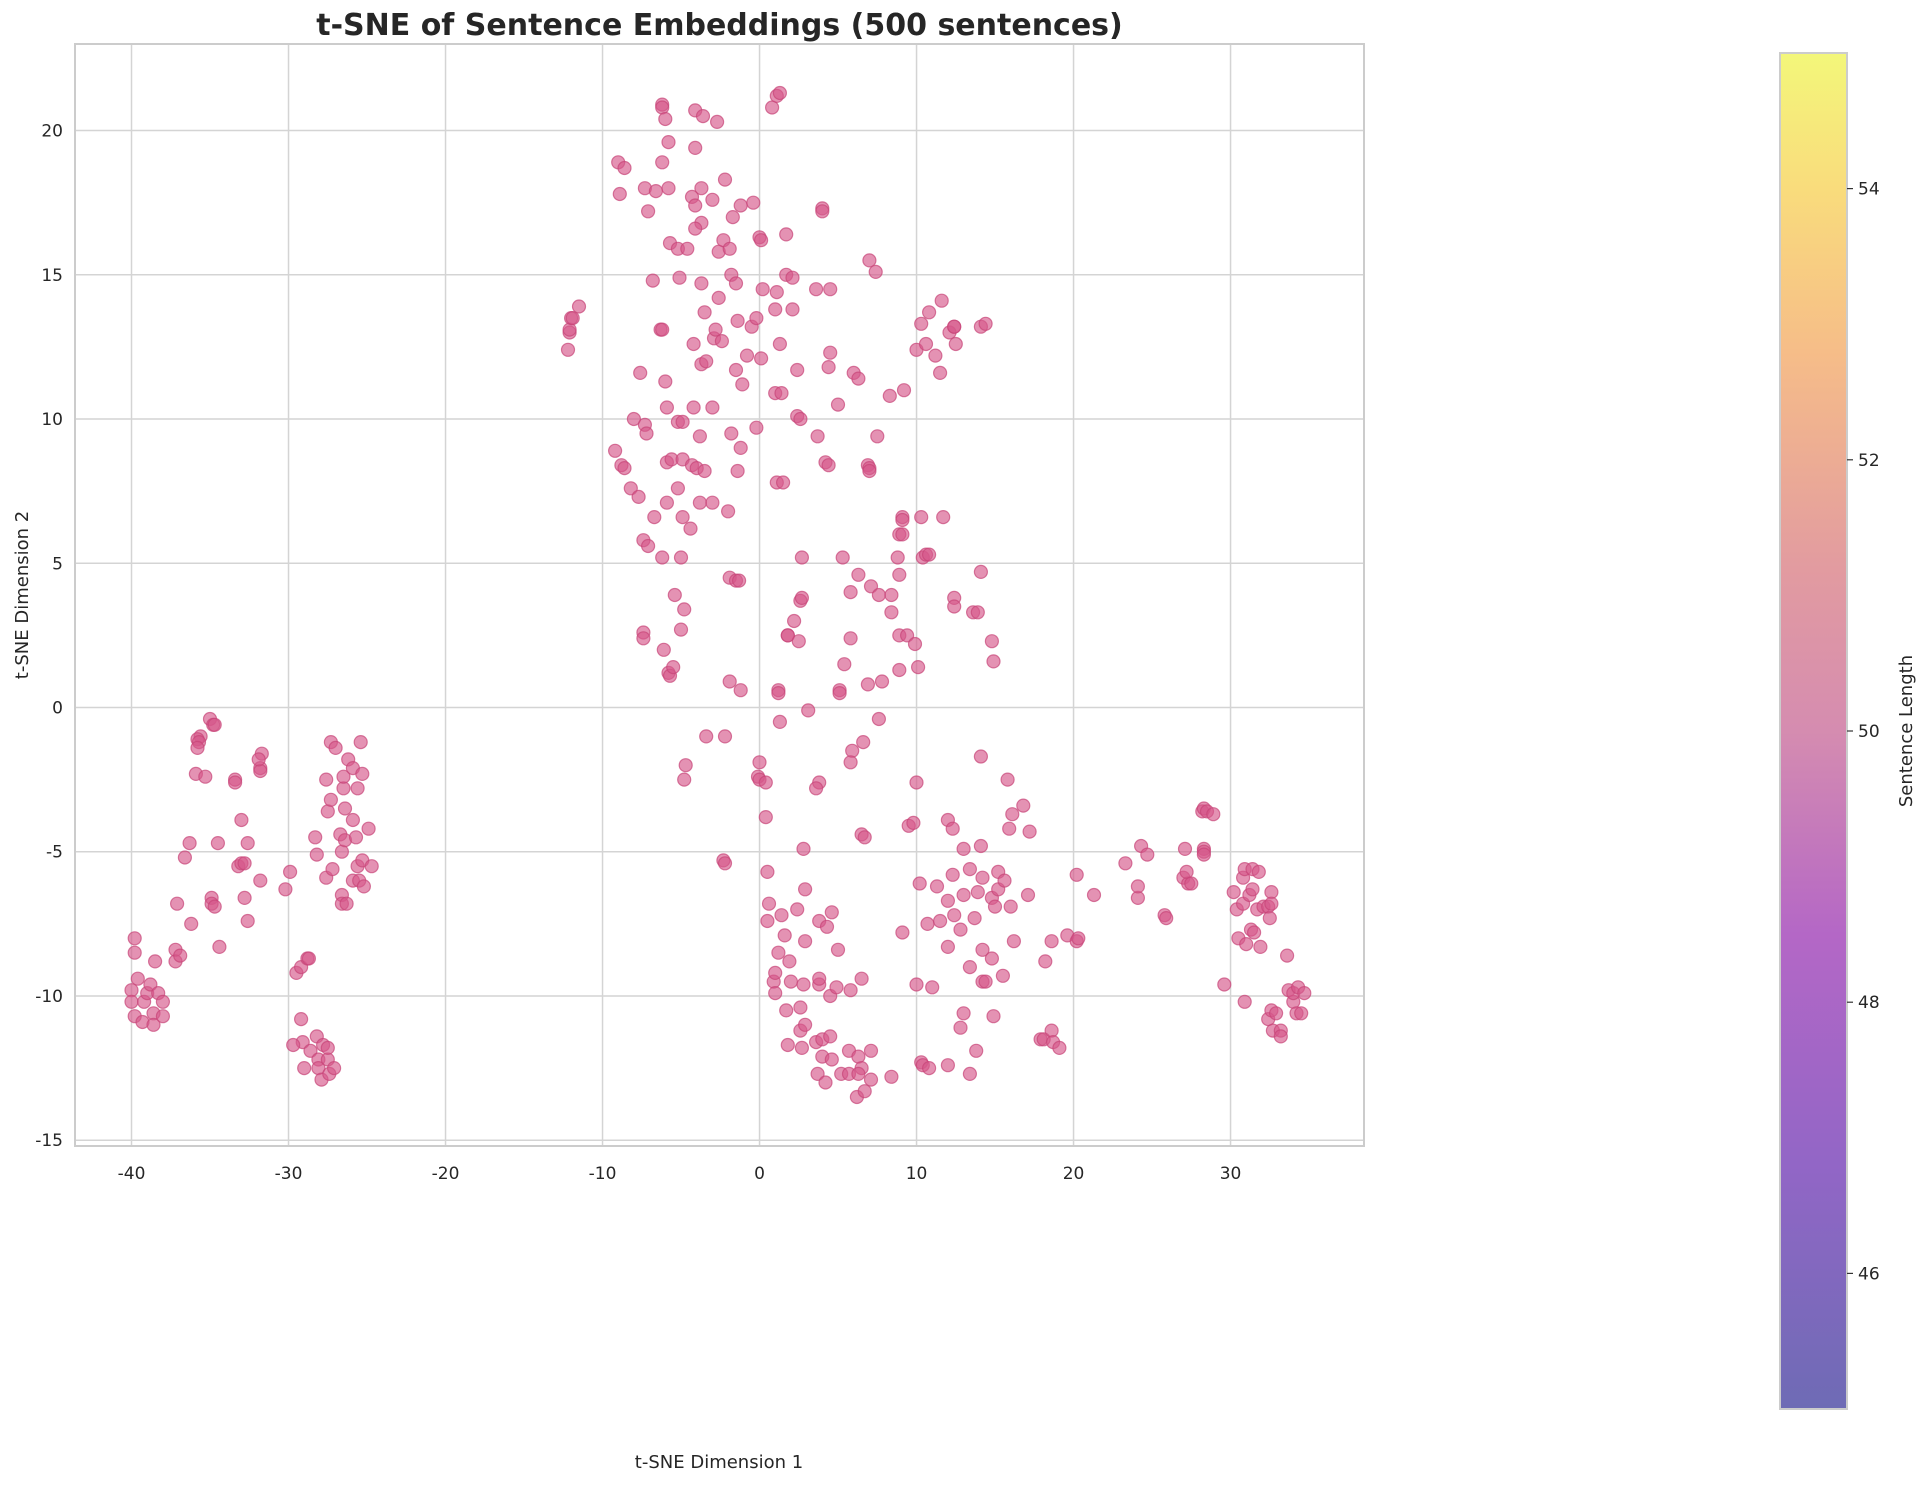 This screenshot has height=1485, width=1924. What do you see at coordinates (57, 564) in the screenshot?
I see `y-tick-label: 5` at bounding box center [57, 564].